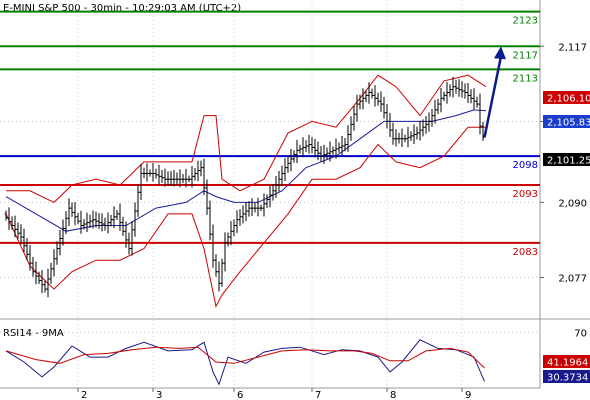 This screenshot has width=590, height=400. What do you see at coordinates (572, 279) in the screenshot?
I see `price-axis-label: 2,077` at bounding box center [572, 279].